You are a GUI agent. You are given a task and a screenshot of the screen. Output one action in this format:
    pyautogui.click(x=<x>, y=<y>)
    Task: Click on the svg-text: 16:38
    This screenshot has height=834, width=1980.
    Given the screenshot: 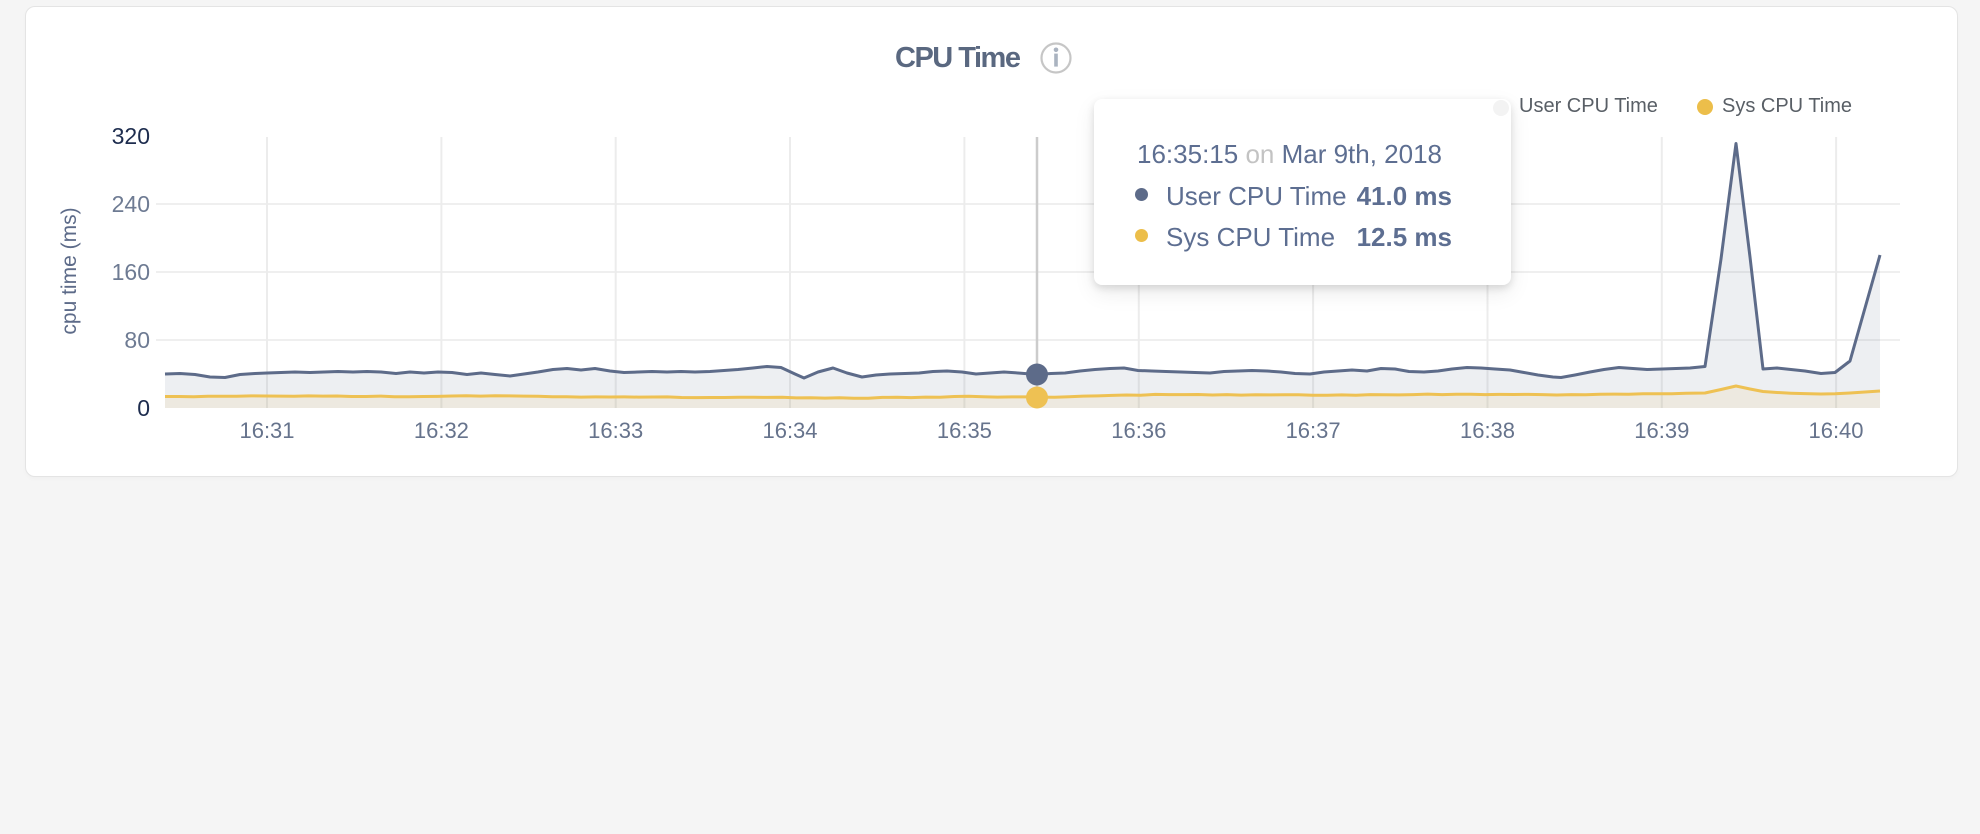 What is the action you would take?
    pyautogui.click(x=1487, y=430)
    